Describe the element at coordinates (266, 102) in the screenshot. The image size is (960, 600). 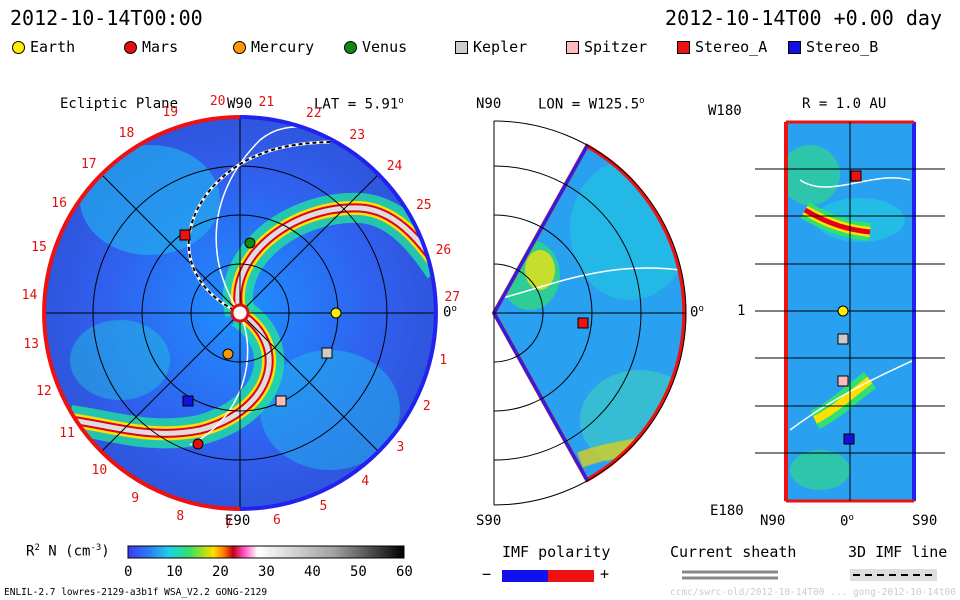
I see `clock-label: 21` at that location.